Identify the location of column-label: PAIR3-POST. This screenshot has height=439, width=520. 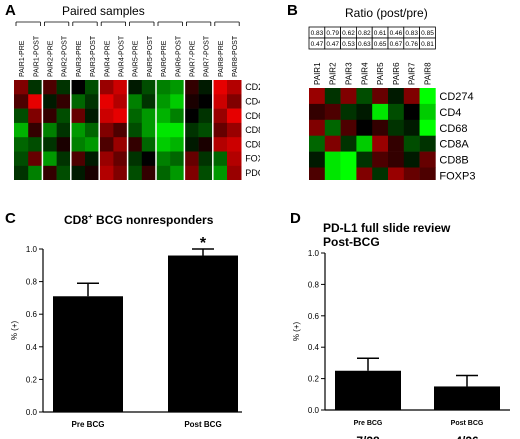
(93, 56).